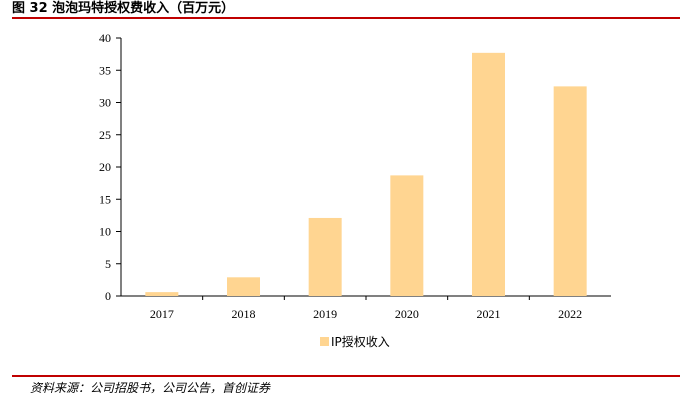 This screenshot has width=692, height=400. Describe the element at coordinates (105, 199) in the screenshot. I see `y-tick-label: 15` at that location.